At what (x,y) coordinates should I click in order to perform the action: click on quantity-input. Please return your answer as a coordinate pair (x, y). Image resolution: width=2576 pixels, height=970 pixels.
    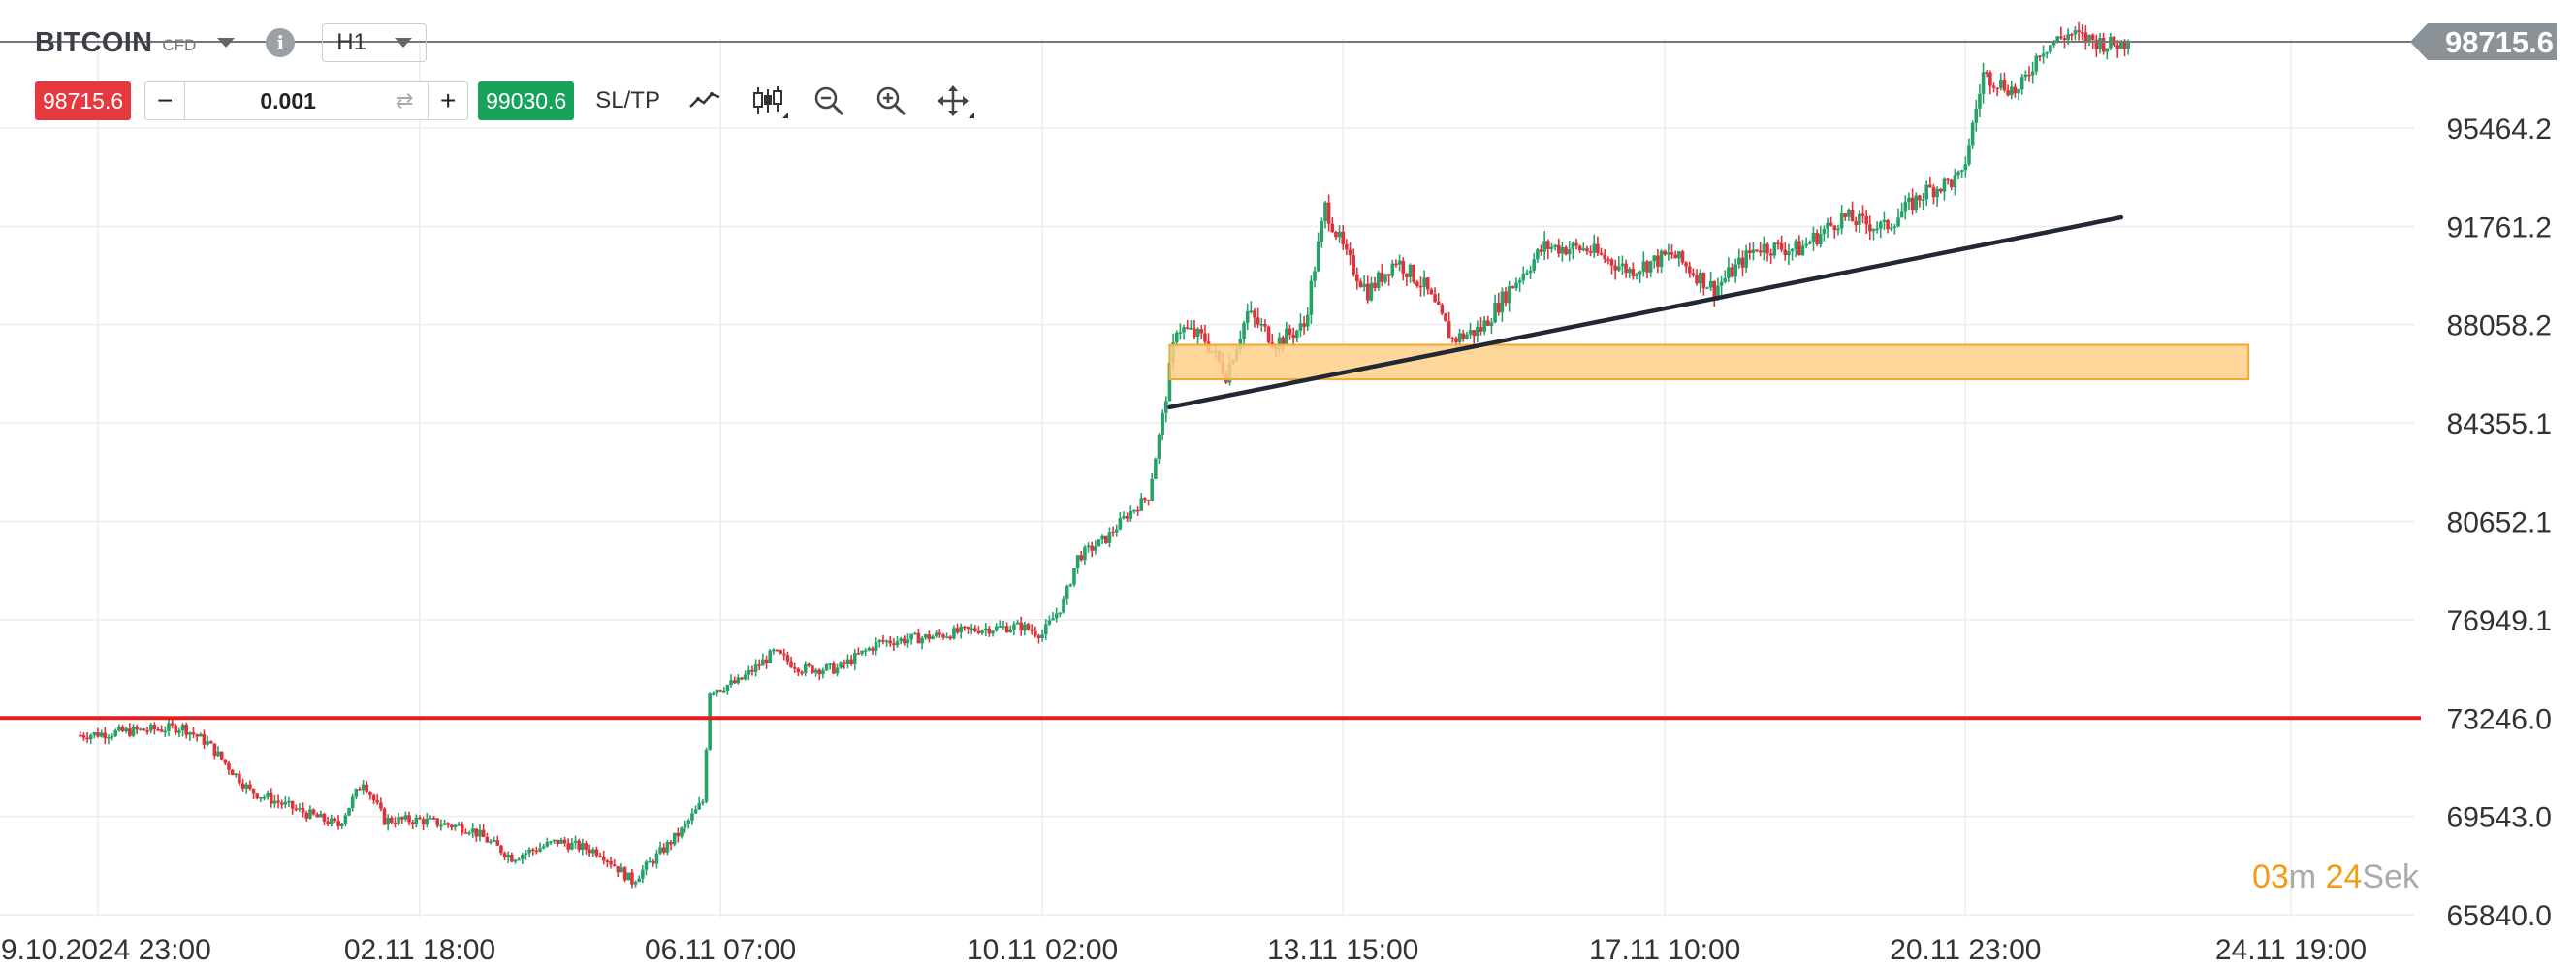
    Looking at the image, I should click on (307, 100).